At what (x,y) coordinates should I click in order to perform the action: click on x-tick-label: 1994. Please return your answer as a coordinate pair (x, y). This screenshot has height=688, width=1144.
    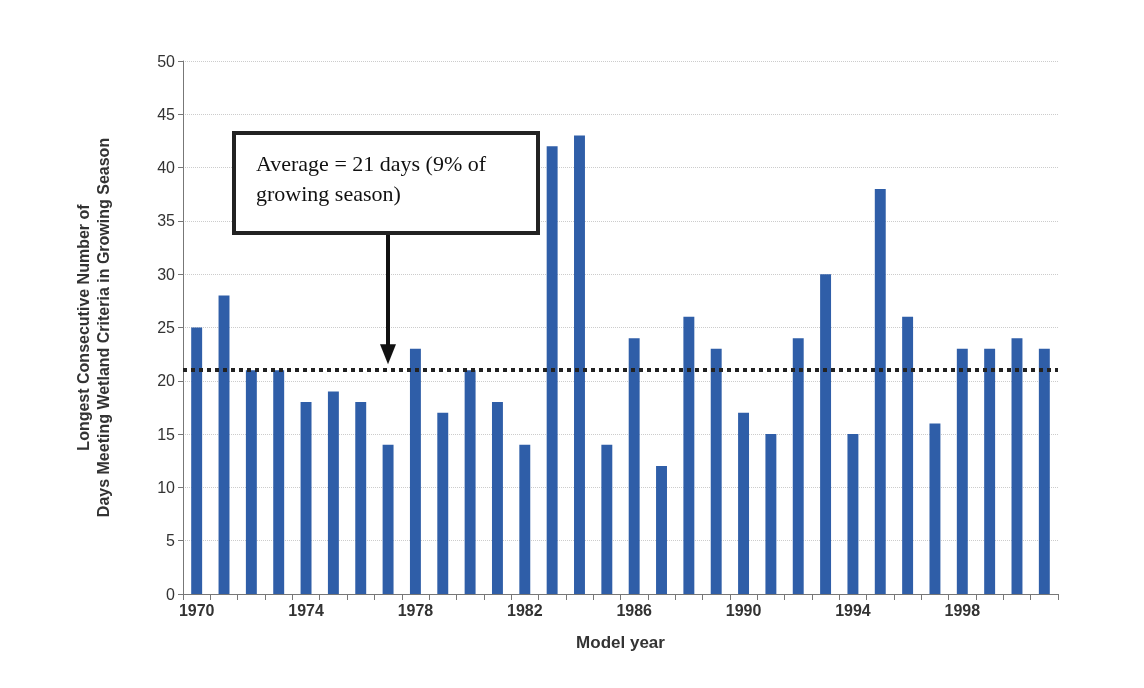
    Looking at the image, I should click on (853, 610).